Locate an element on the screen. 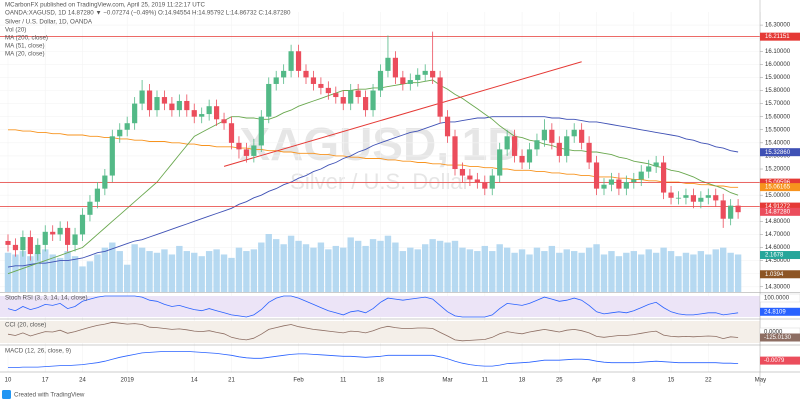  price-label: 15.06165 is located at coordinates (778, 188).